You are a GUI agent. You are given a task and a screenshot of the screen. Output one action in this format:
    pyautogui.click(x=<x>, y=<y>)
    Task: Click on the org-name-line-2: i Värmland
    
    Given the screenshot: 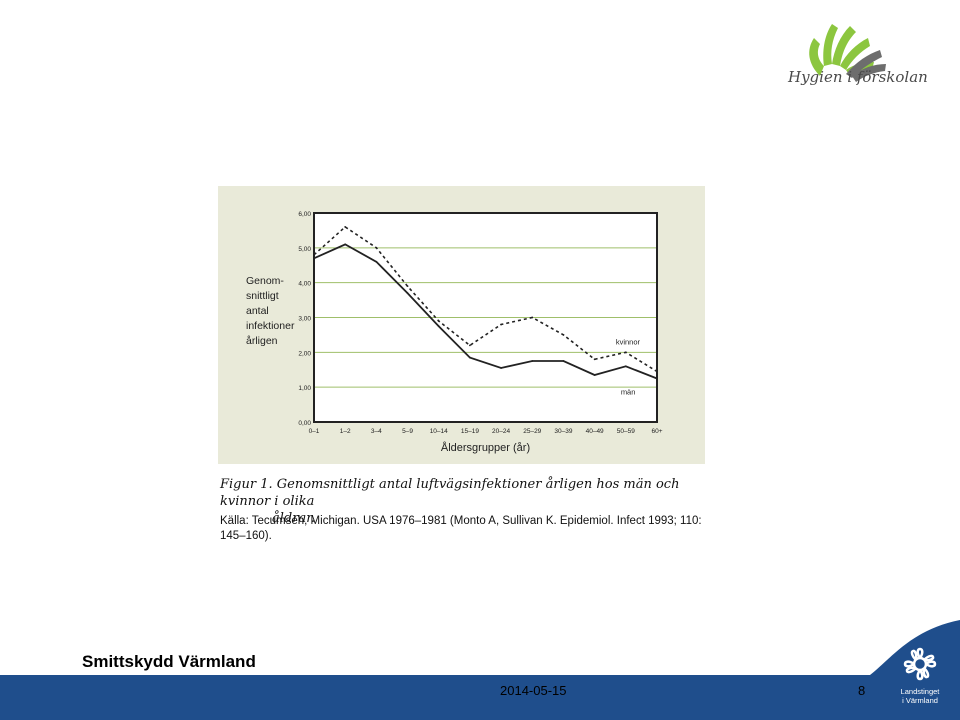 What is the action you would take?
    pyautogui.click(x=920, y=700)
    